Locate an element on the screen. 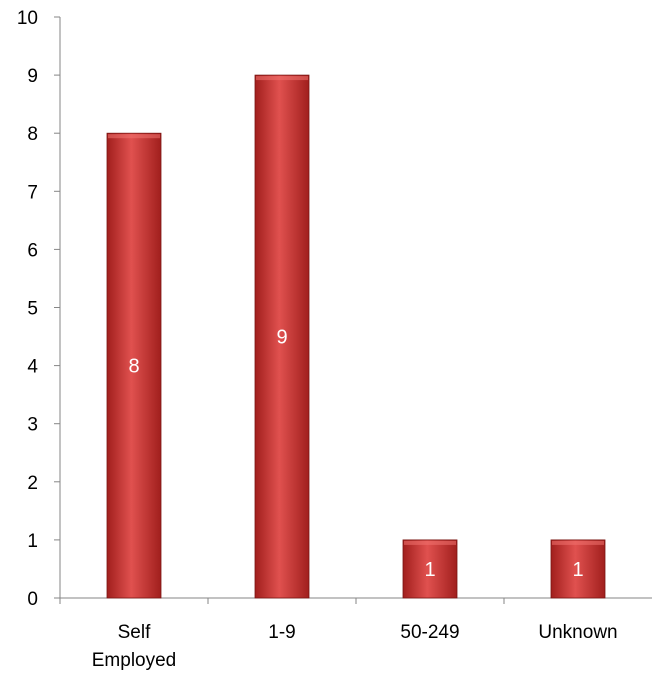 The image size is (652, 686). x-category-label: 50-249 is located at coordinates (429, 632).